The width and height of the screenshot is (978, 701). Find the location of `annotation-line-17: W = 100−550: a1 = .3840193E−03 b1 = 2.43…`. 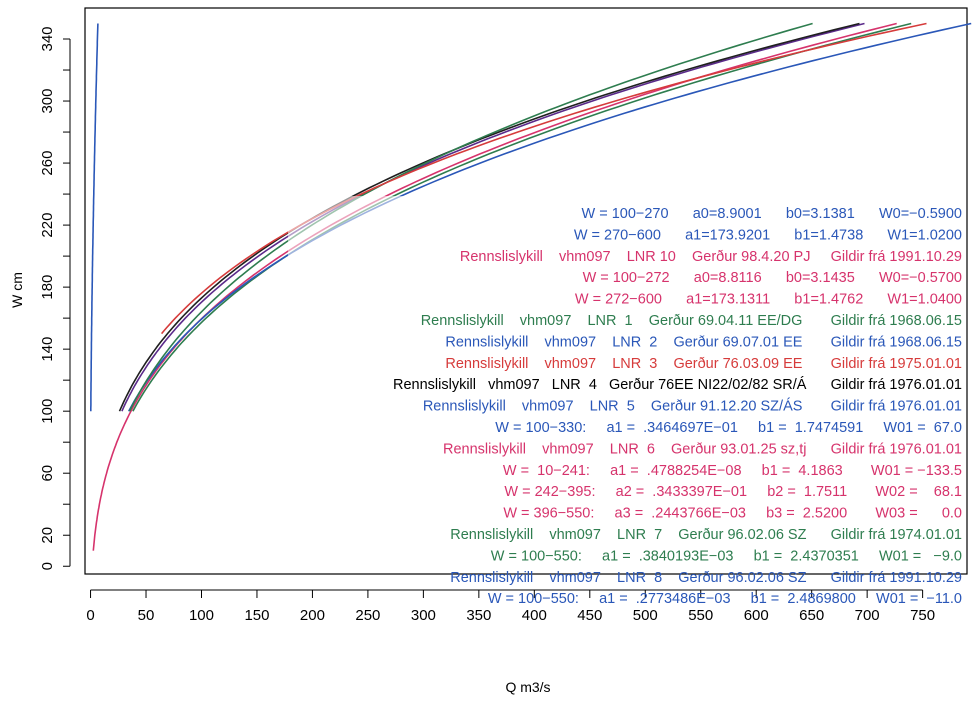

annotation-line-17: W = 100−550: a1 = .3840193E−03 b1 = 2.43… is located at coordinates (726, 556).